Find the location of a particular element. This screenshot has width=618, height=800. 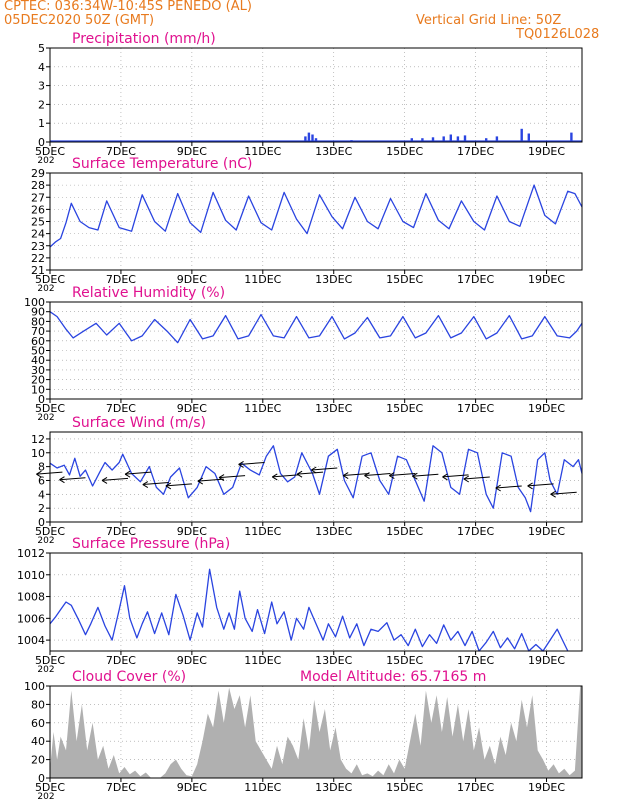

precipitation-xtick-label: 11DEC is located at coordinates (262, 151).